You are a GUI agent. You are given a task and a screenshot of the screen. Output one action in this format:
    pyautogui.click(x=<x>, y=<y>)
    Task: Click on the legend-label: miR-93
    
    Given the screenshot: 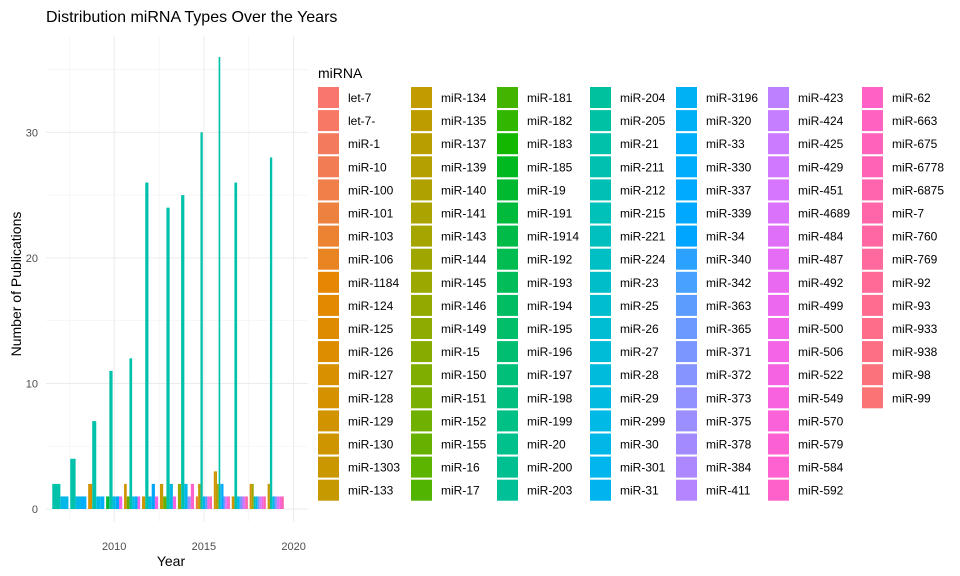 What is the action you would take?
    pyautogui.click(x=911, y=306)
    